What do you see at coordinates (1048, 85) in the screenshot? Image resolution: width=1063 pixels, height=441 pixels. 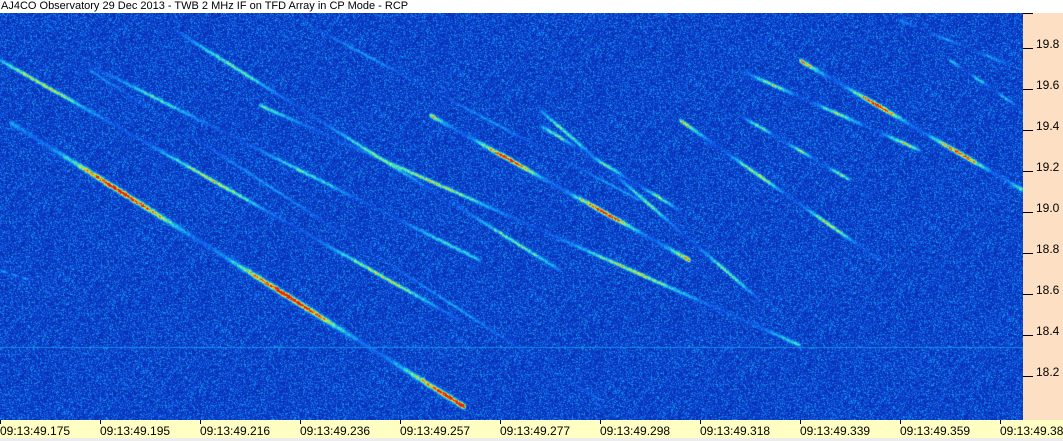 I see `y-tick-label: 19.6` at bounding box center [1048, 85].